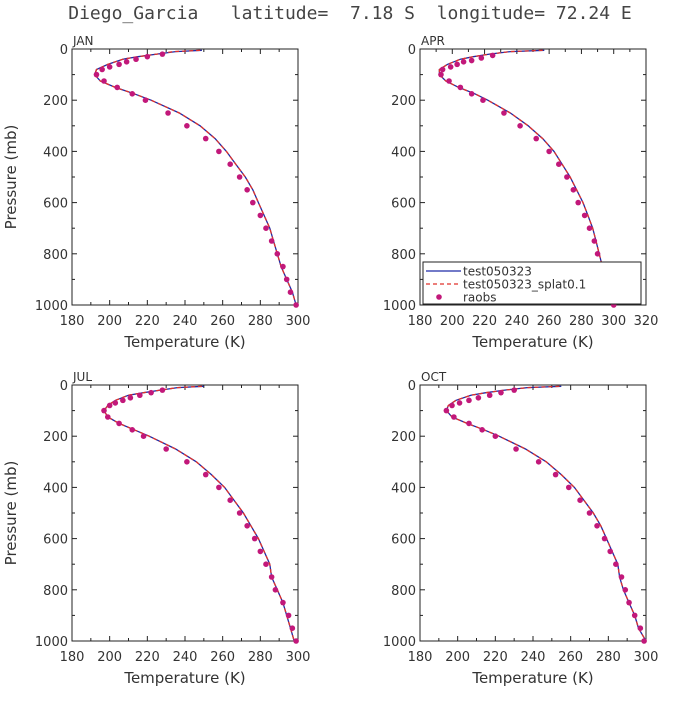  I want to click on x-tick-label: 220, so click(484, 321).